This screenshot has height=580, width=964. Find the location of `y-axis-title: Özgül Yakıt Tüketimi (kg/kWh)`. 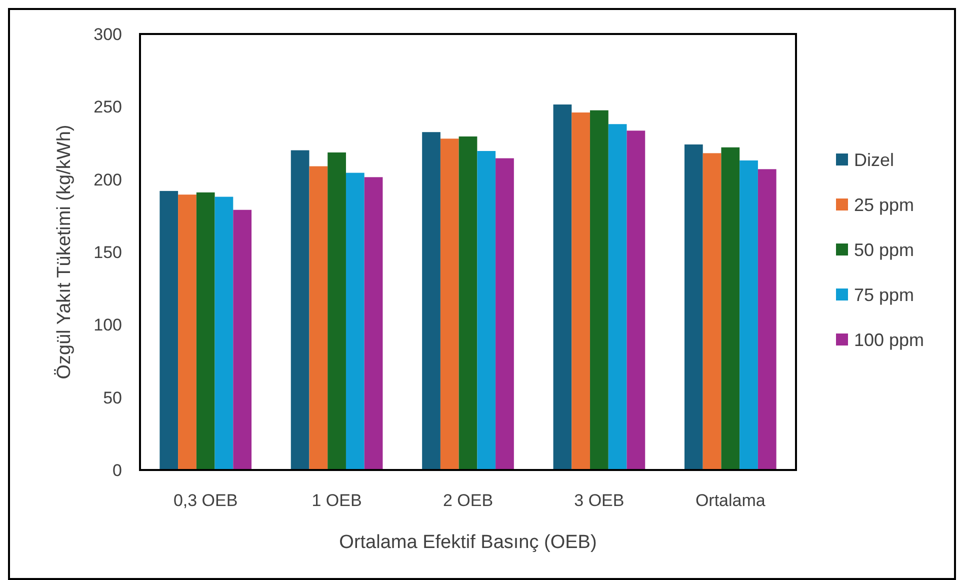

y-axis-title: Özgül Yakıt Tüketimi (kg/kWh) is located at coordinates (64, 252).